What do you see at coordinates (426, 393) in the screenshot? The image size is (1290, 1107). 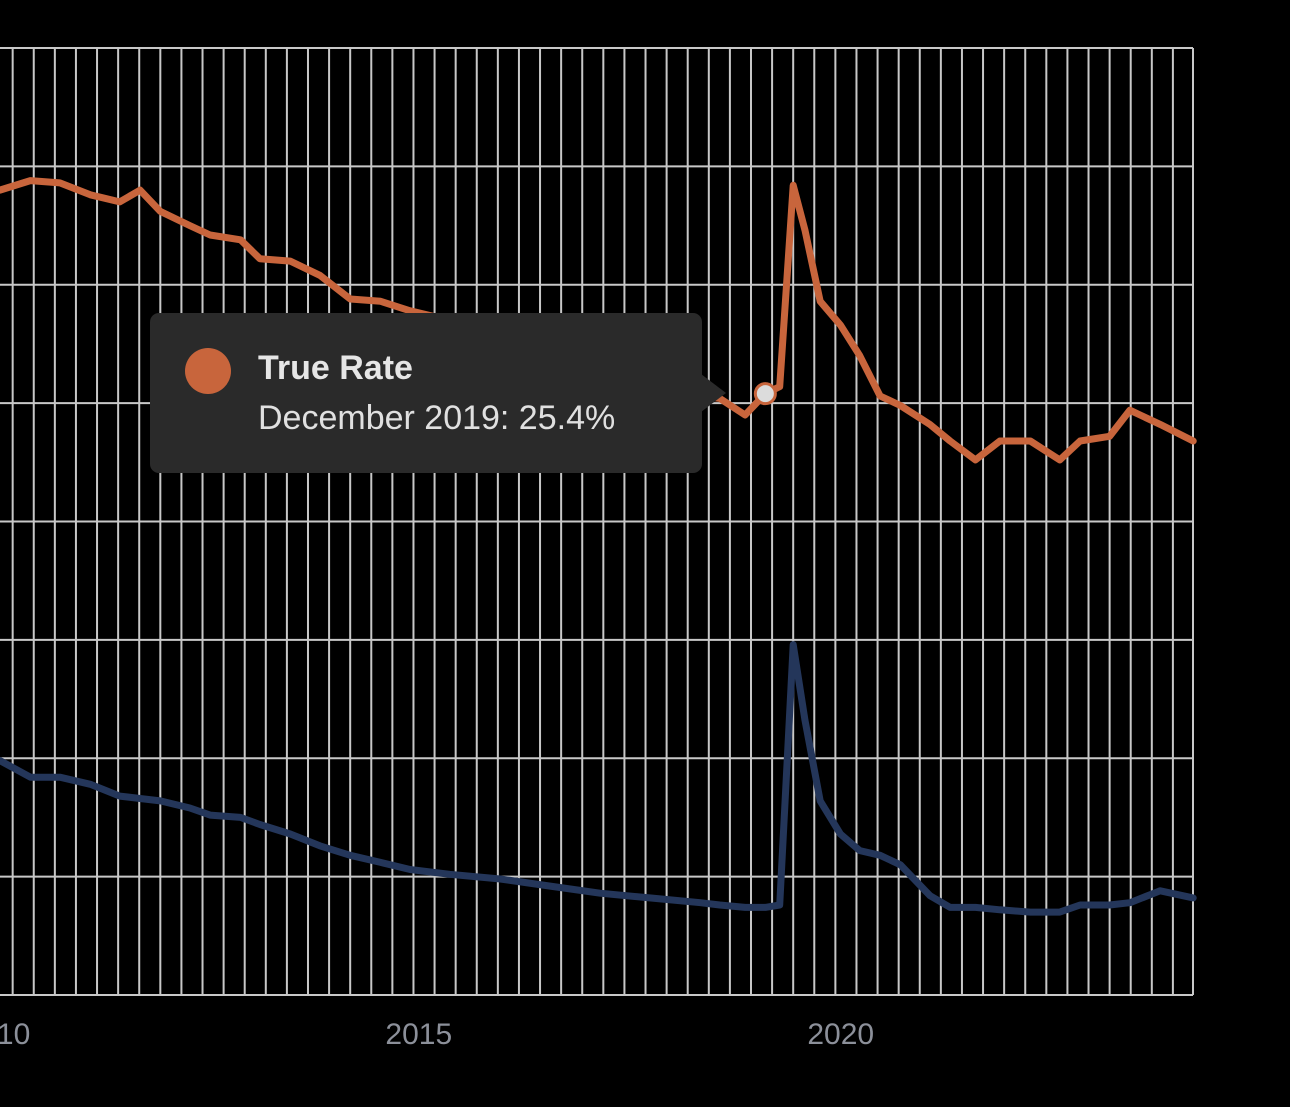 I see `tooltip-box` at bounding box center [426, 393].